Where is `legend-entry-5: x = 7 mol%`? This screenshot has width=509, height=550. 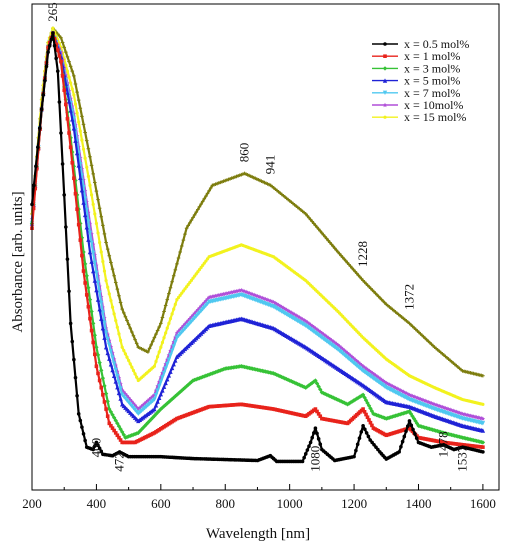 legend-entry-5: x = 7 mol% is located at coordinates (432, 93).